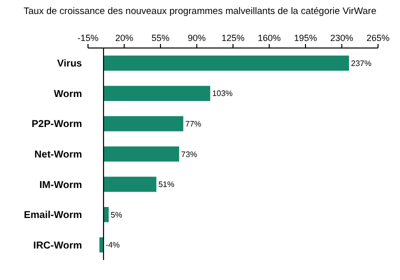 Image resolution: width=400 pixels, height=280 pixels. I want to click on y-tick-label: Net-Worm, so click(58, 155).